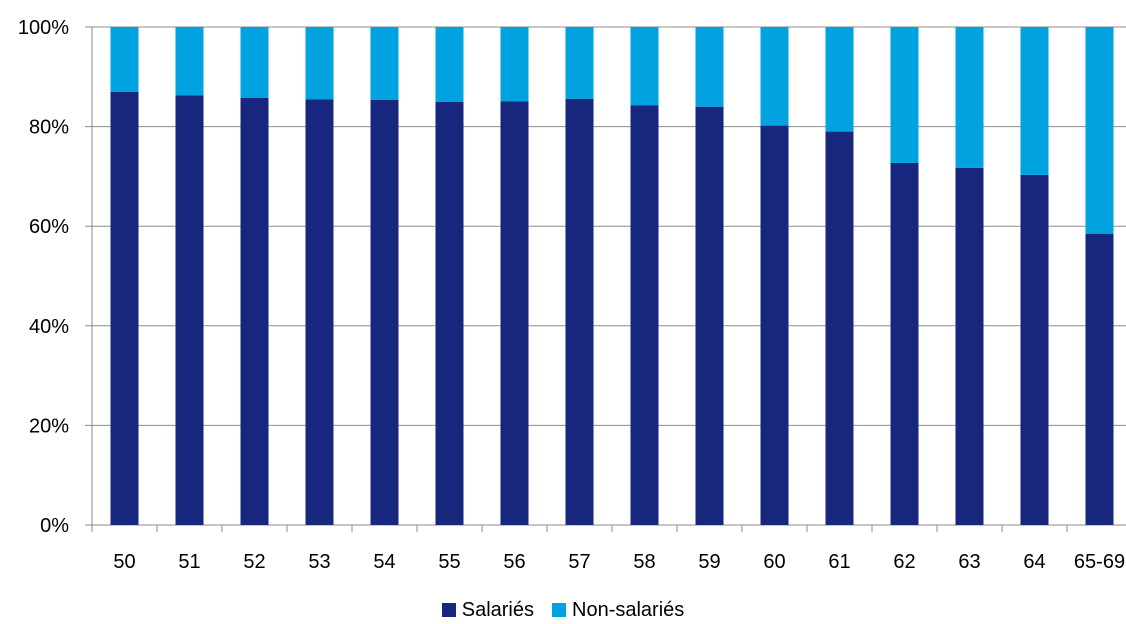 The height and width of the screenshot is (624, 1126). I want to click on x-tick-label: 56, so click(514, 562).